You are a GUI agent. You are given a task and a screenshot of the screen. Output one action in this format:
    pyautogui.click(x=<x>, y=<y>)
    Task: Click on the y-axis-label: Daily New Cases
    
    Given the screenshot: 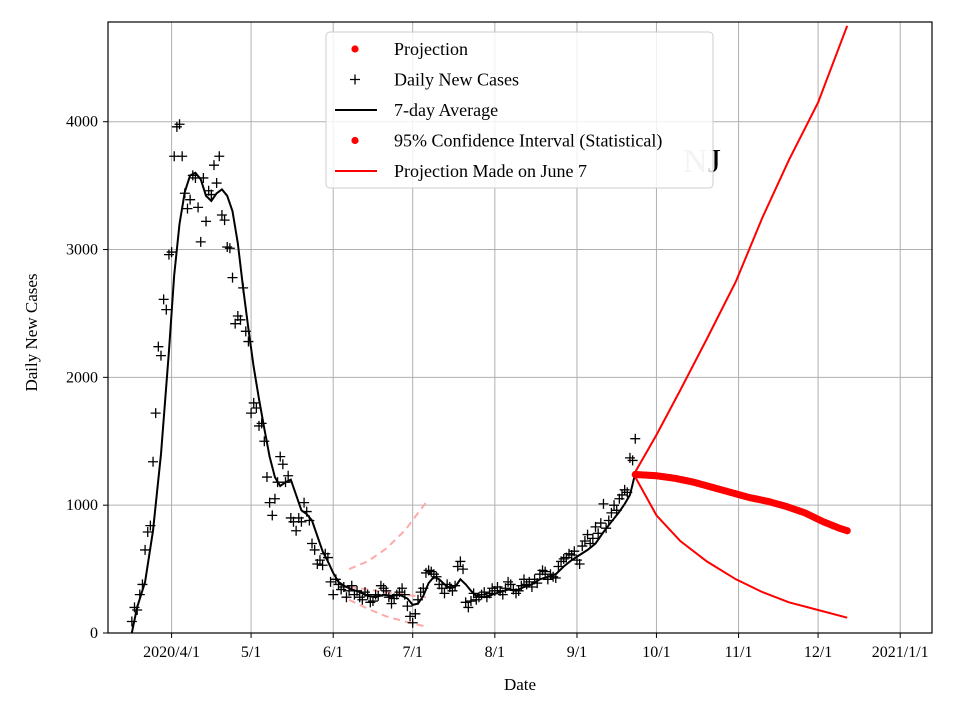 What is the action you would take?
    pyautogui.click(x=31, y=332)
    